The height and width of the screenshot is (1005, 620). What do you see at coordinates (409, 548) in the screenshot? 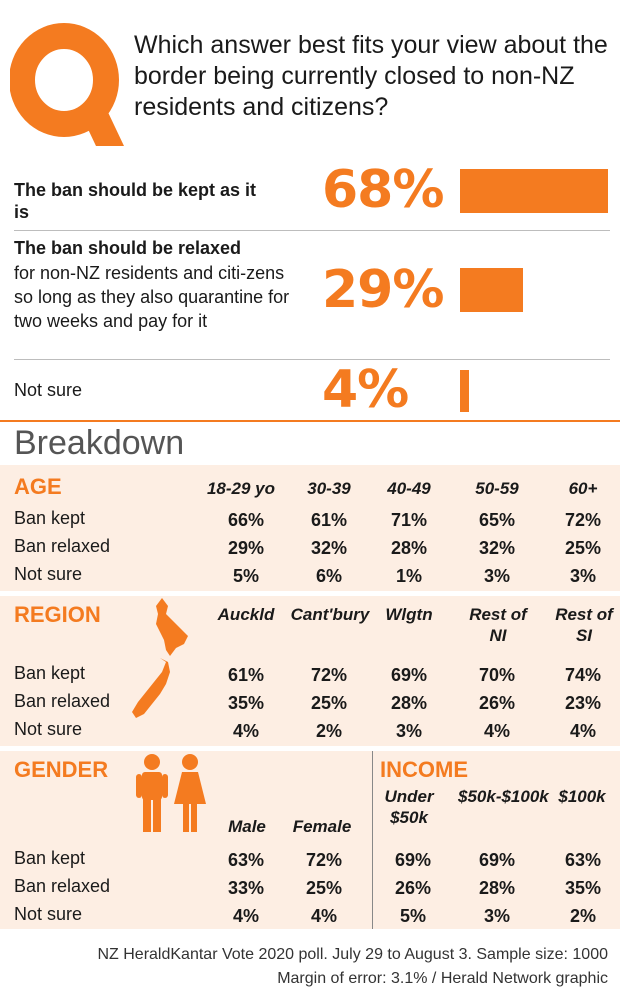
I see `age-cell: 28%` at bounding box center [409, 548].